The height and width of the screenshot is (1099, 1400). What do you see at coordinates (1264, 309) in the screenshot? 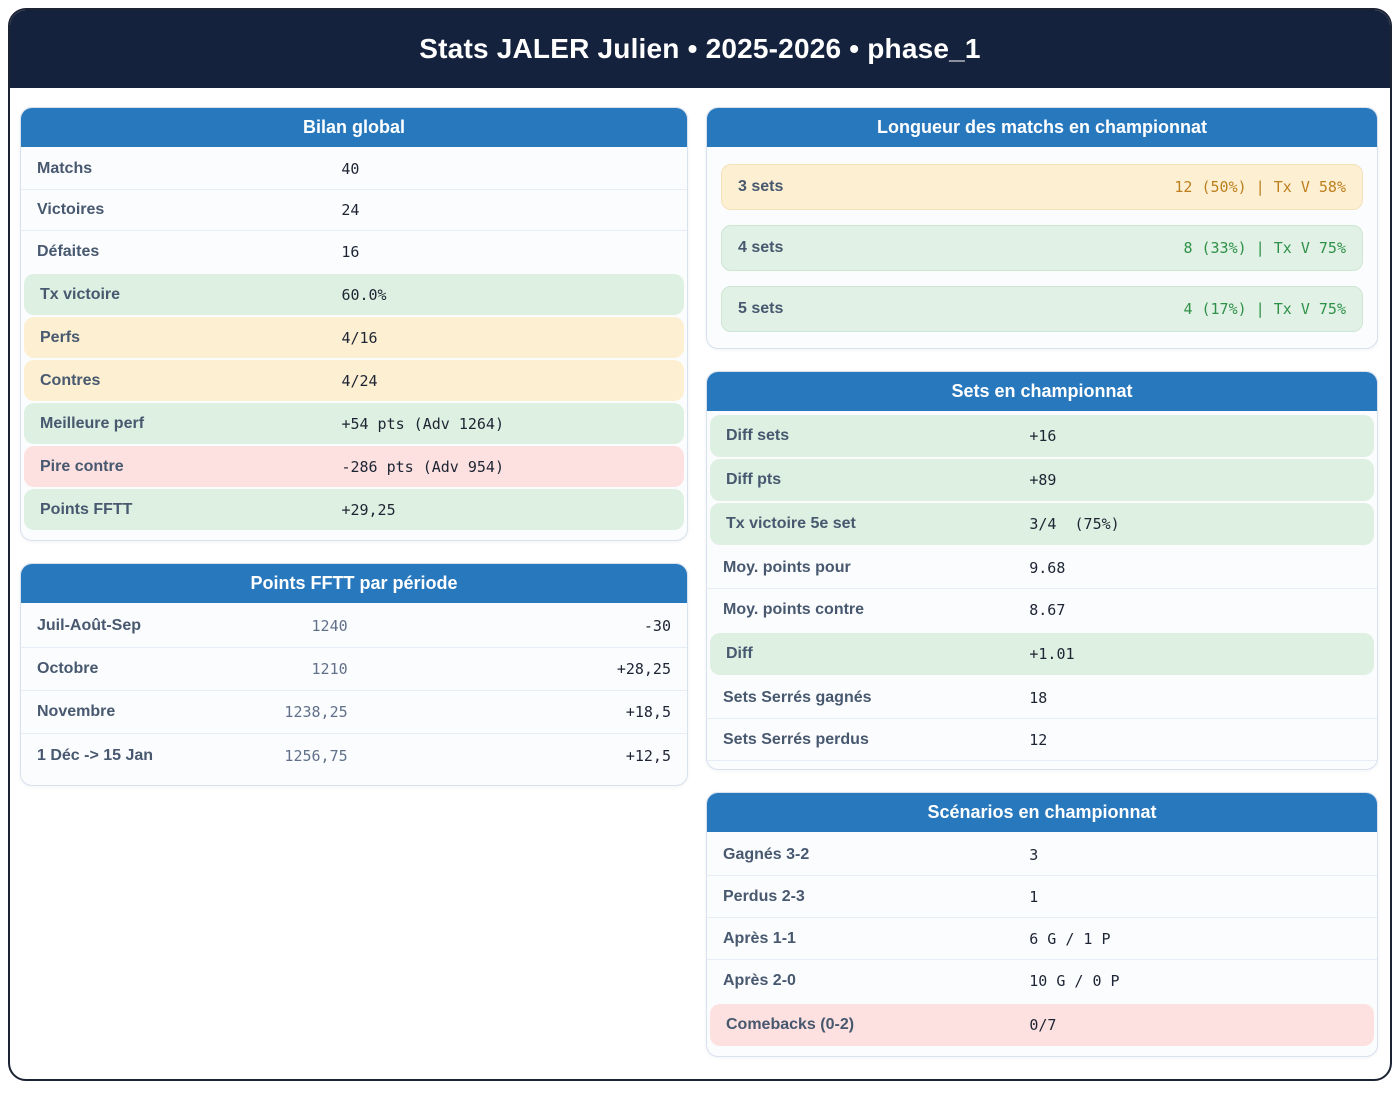
I see `pill-value: 4 (17%) | Tx V 75%` at bounding box center [1264, 309].